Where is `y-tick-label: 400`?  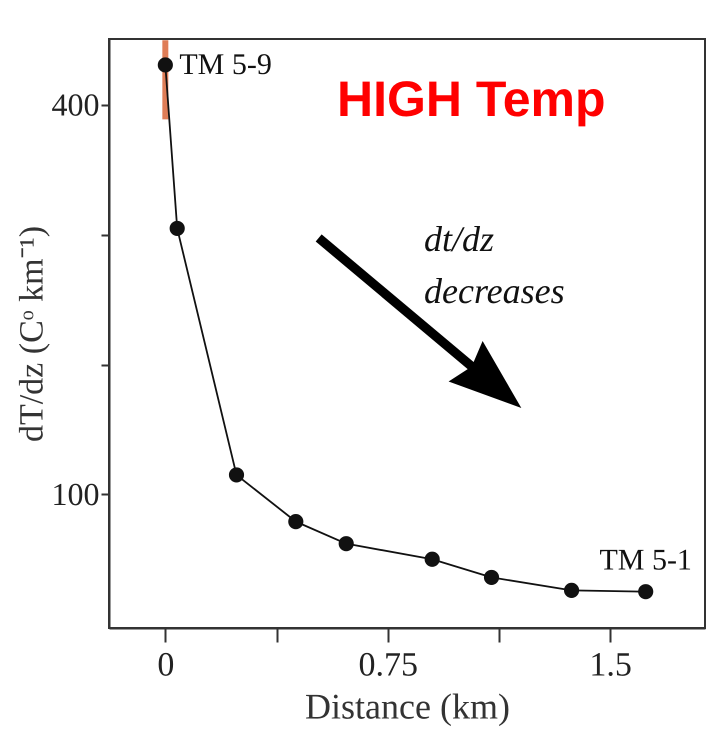
y-tick-label: 400 is located at coordinates (76, 104).